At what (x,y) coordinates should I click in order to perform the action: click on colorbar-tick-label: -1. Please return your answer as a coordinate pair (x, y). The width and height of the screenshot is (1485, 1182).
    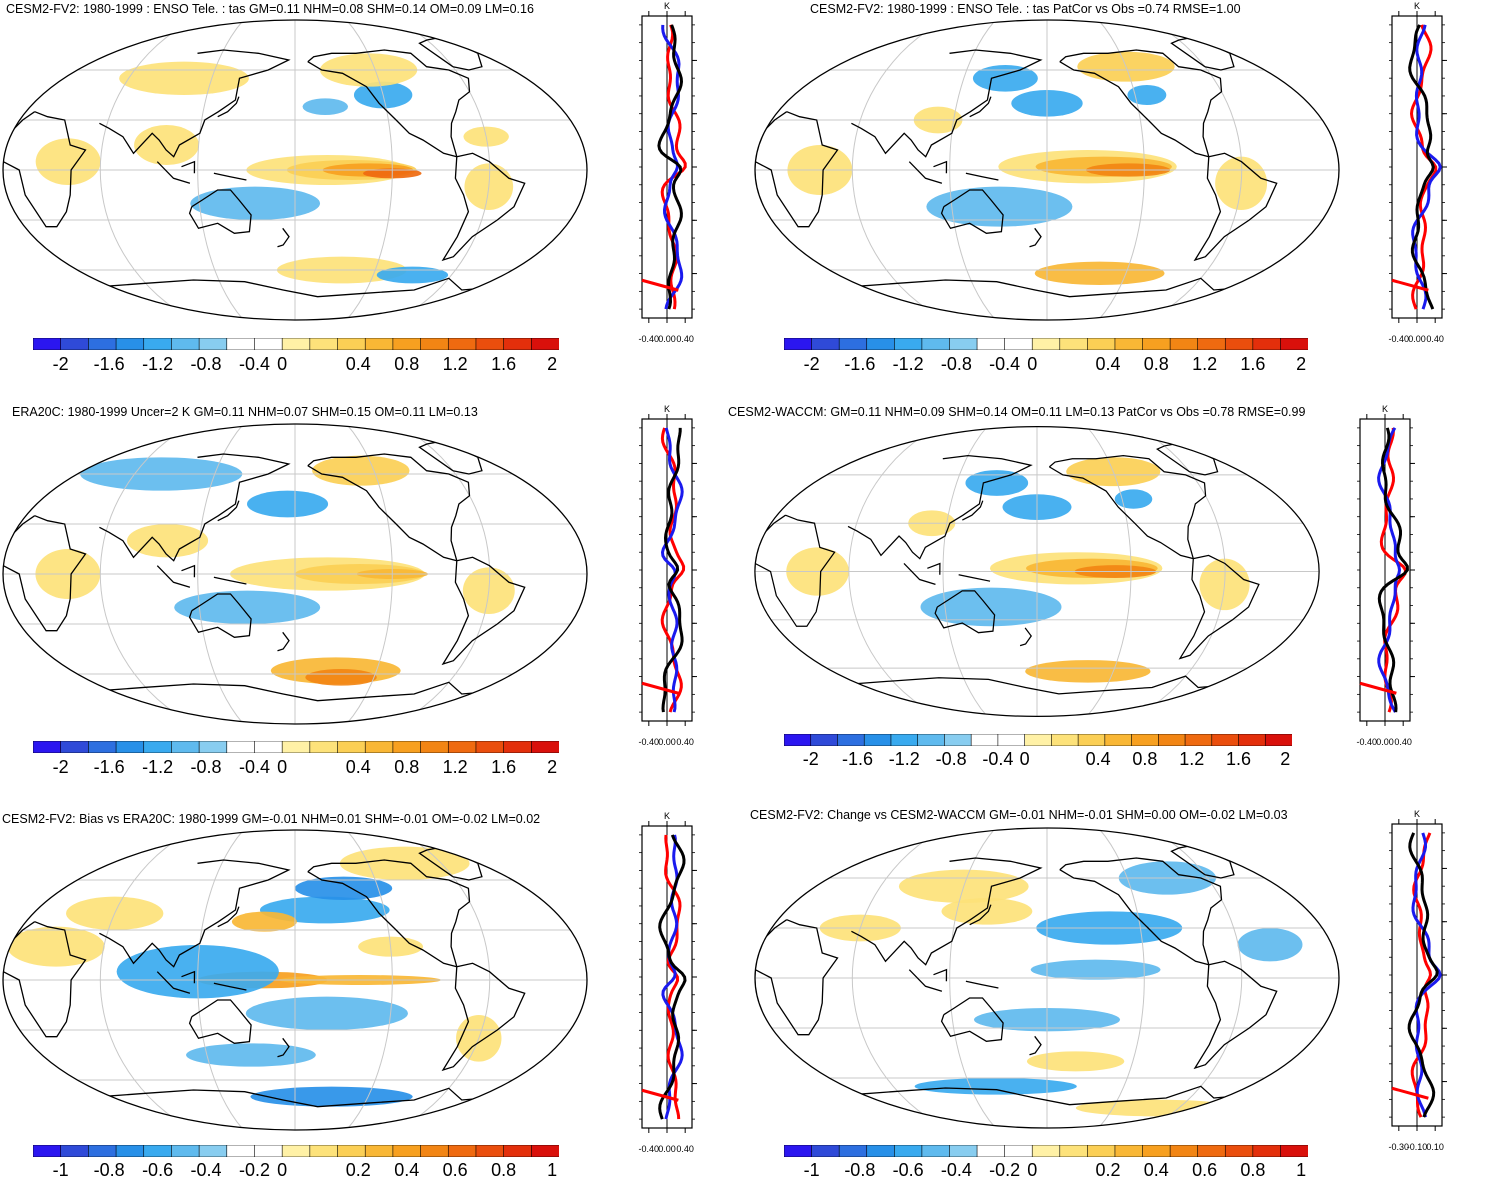
    Looking at the image, I should click on (60, 1170).